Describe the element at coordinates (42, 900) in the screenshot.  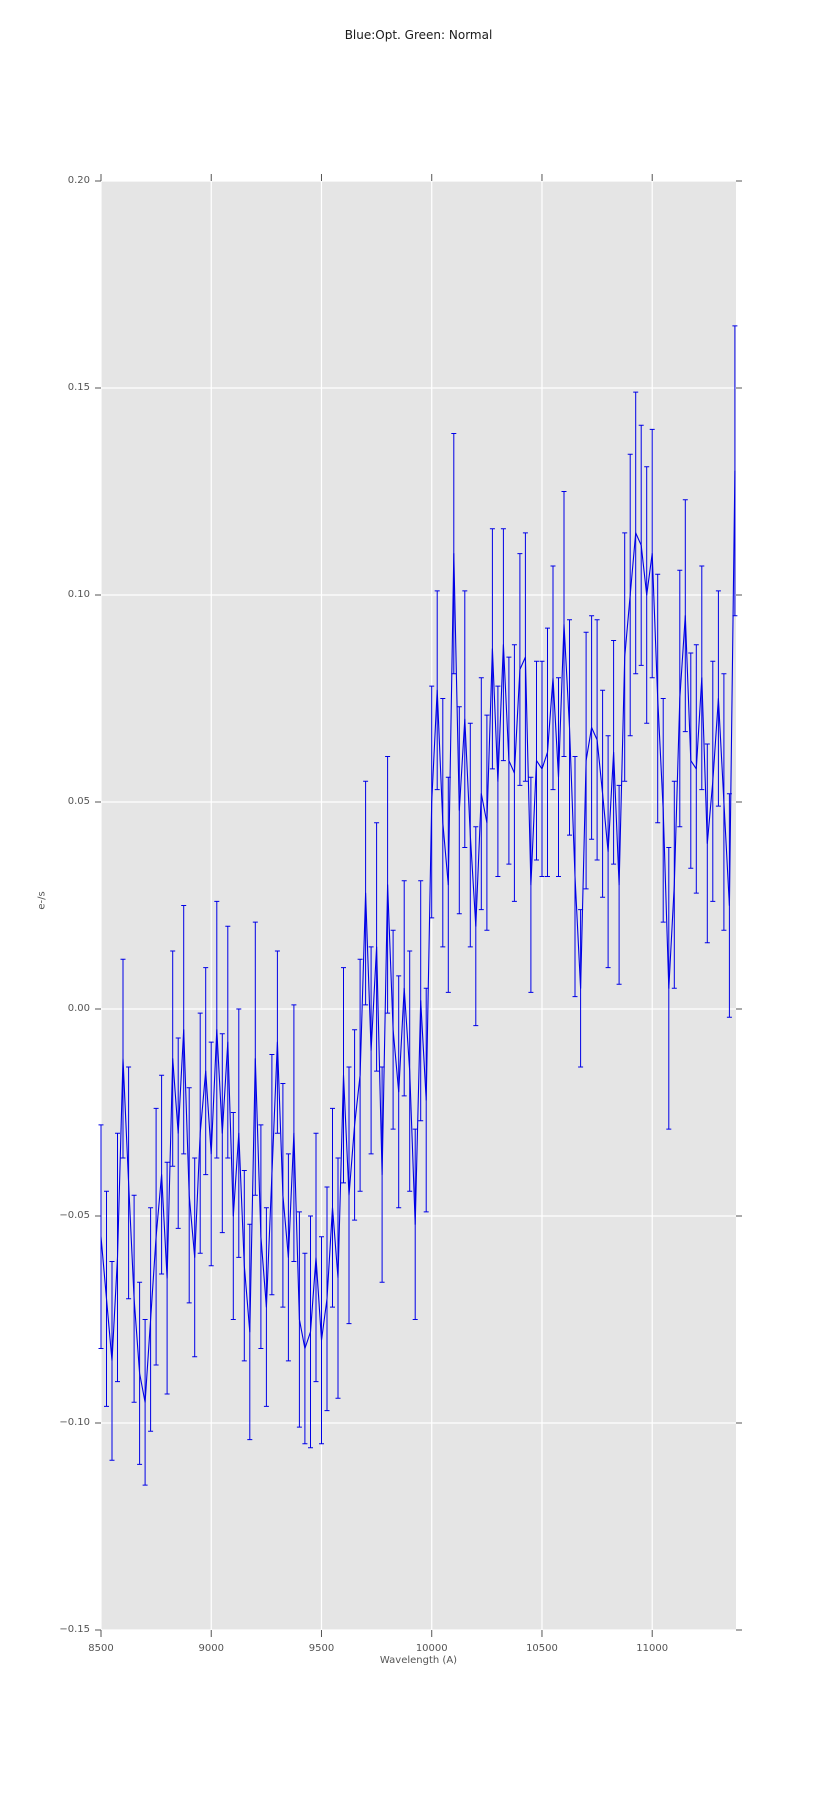
I see `y-axis-label: e-/s` at that location.